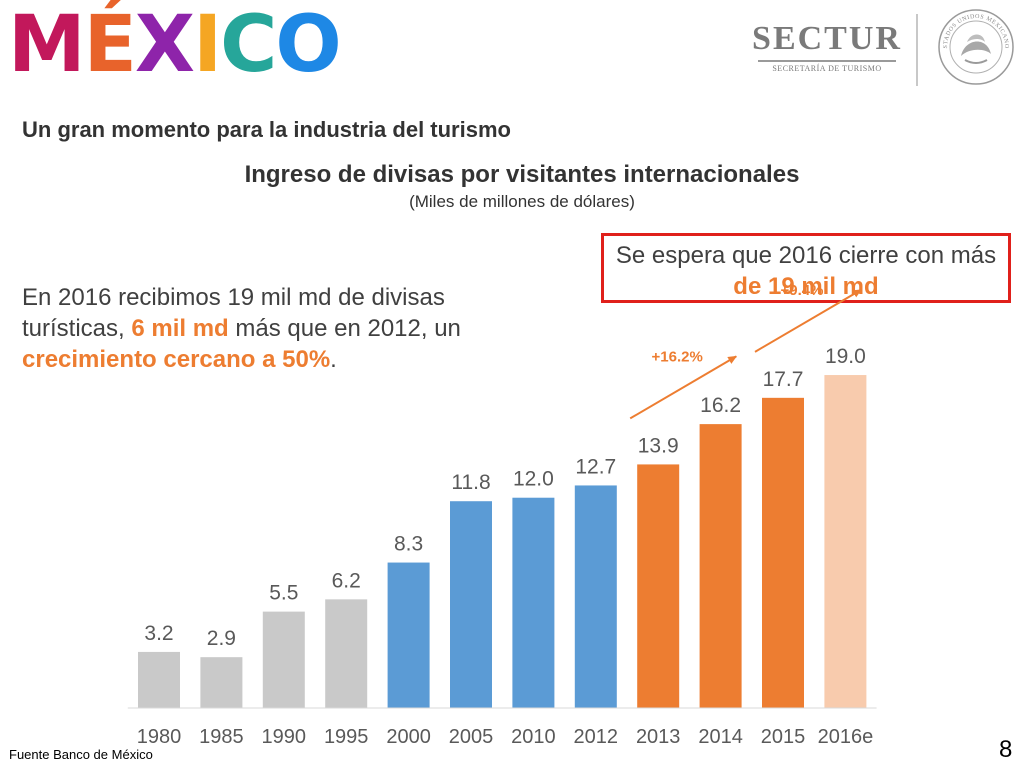 Image resolution: width=1024 pixels, height=768 pixels. Describe the element at coordinates (408, 737) in the screenshot. I see `x-tick-label: 2000` at that location.